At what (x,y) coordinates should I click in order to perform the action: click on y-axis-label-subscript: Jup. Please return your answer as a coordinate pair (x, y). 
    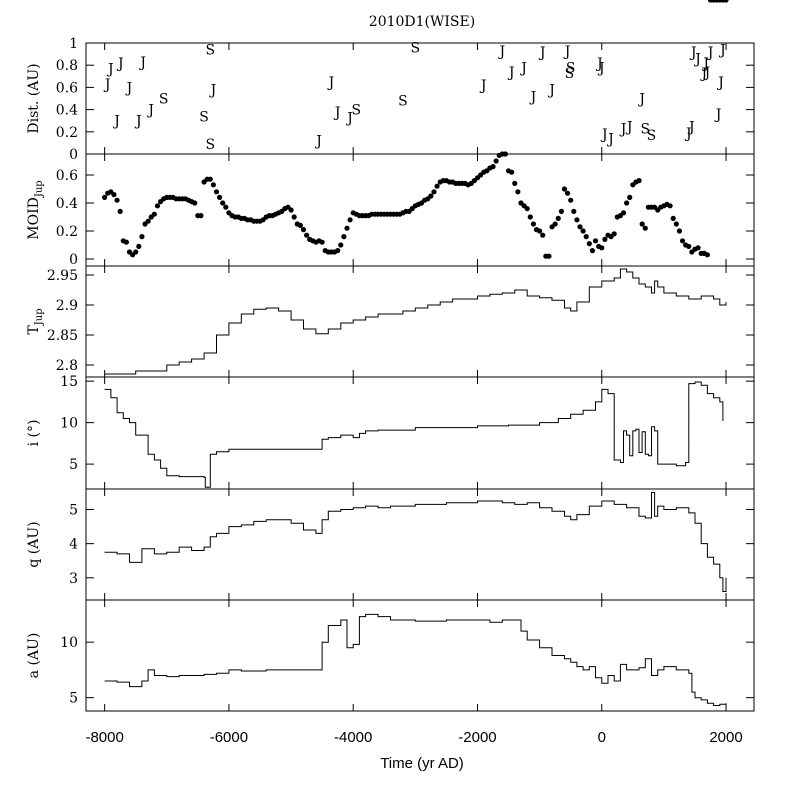
    Looking at the image, I should click on (39, 317).